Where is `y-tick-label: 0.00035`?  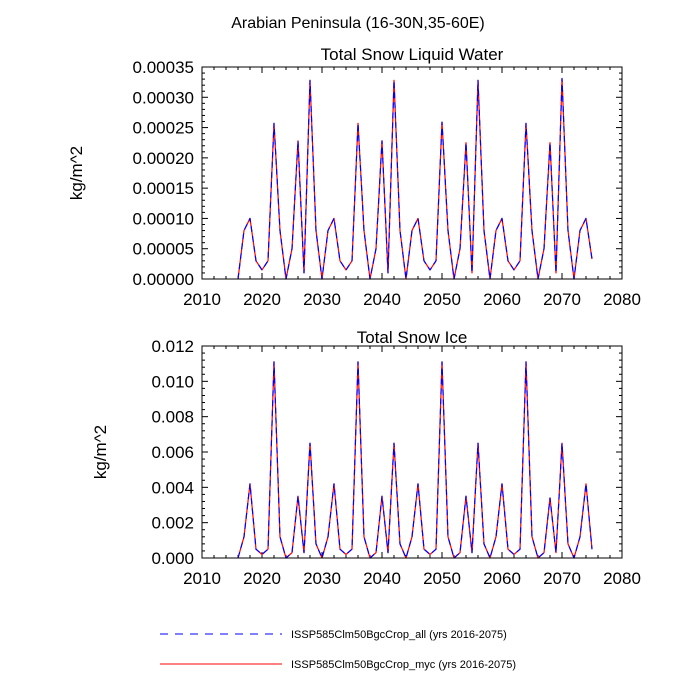
y-tick-label: 0.00035 is located at coordinates (163, 67).